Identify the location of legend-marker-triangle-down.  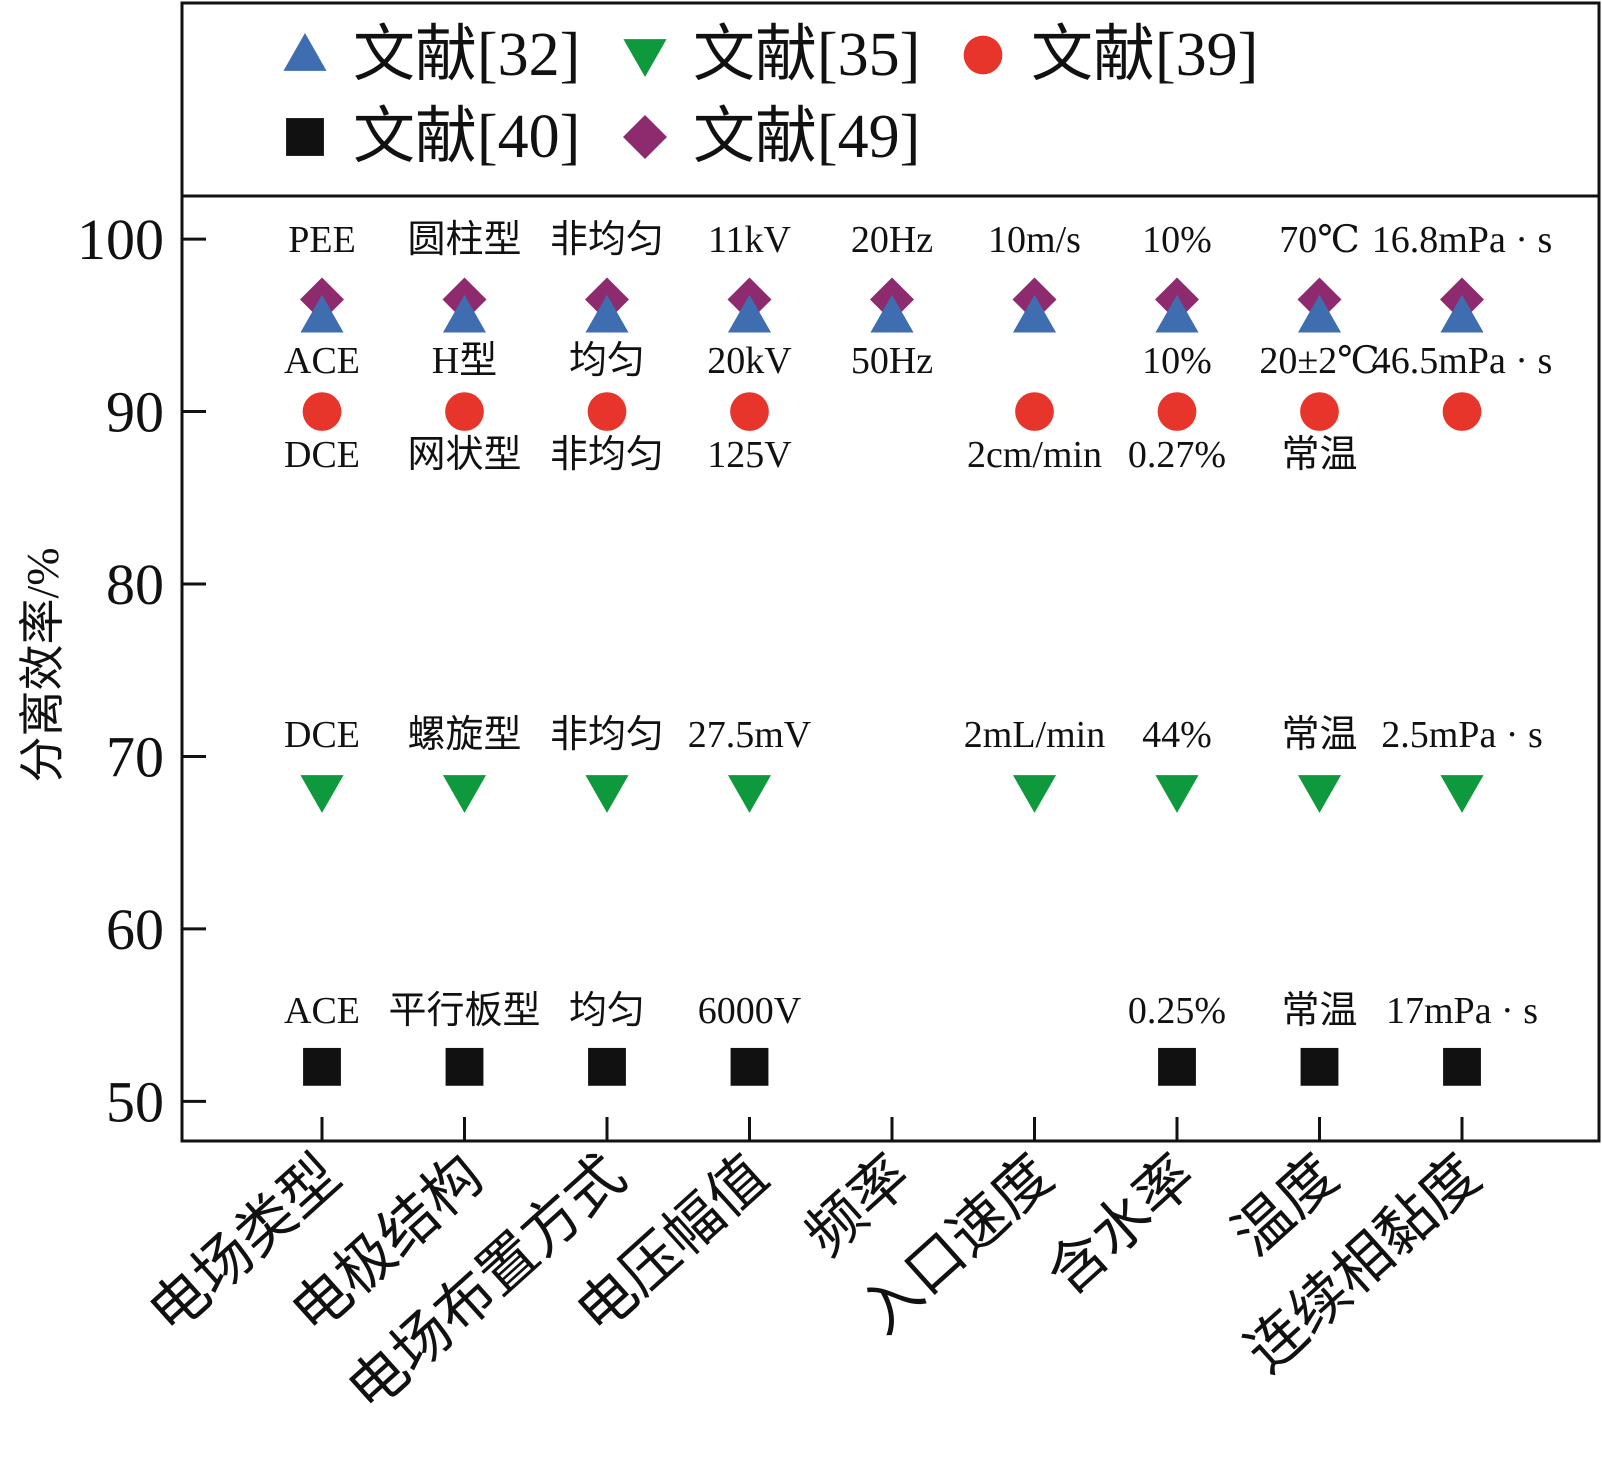
(645, 58).